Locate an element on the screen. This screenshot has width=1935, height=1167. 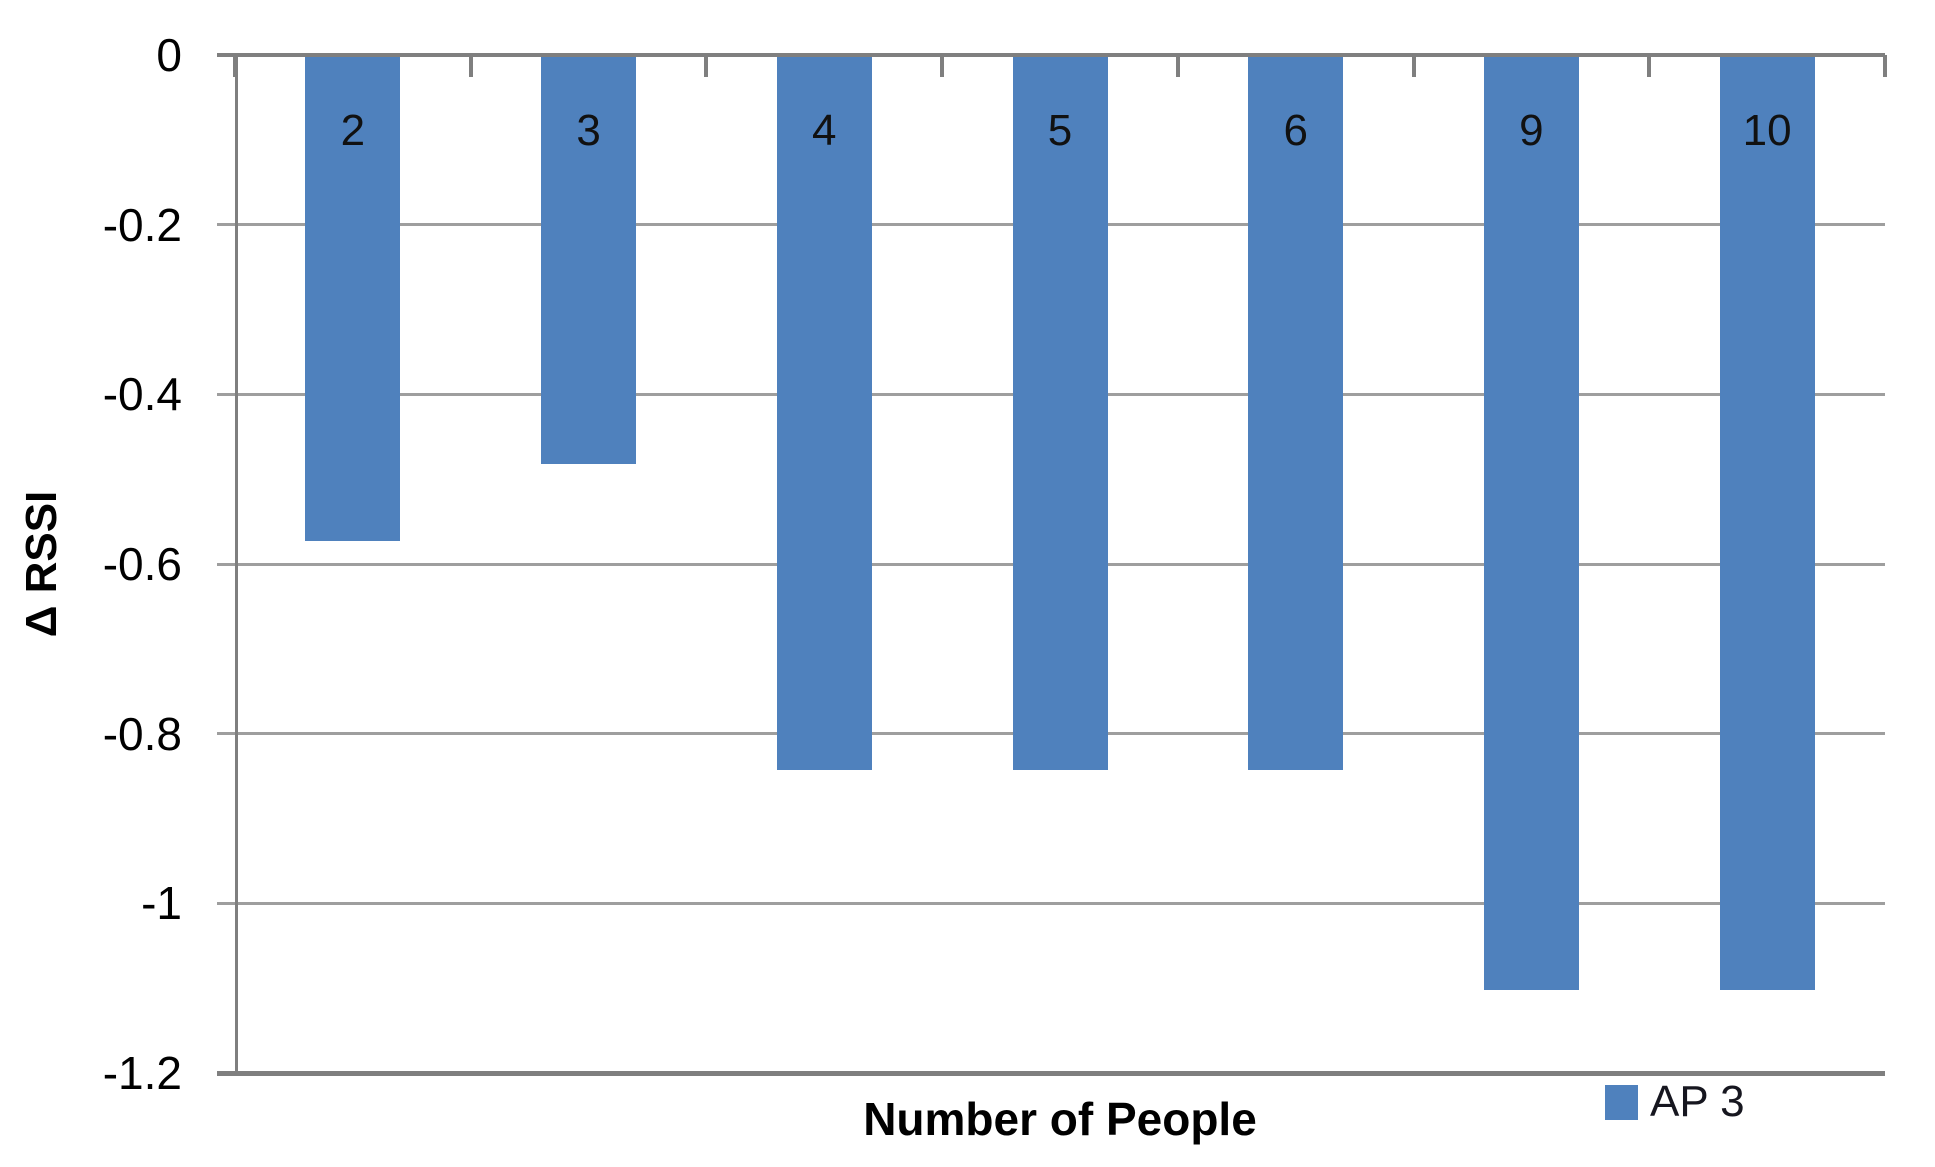
bar-AP3-x3 is located at coordinates (589, 261).